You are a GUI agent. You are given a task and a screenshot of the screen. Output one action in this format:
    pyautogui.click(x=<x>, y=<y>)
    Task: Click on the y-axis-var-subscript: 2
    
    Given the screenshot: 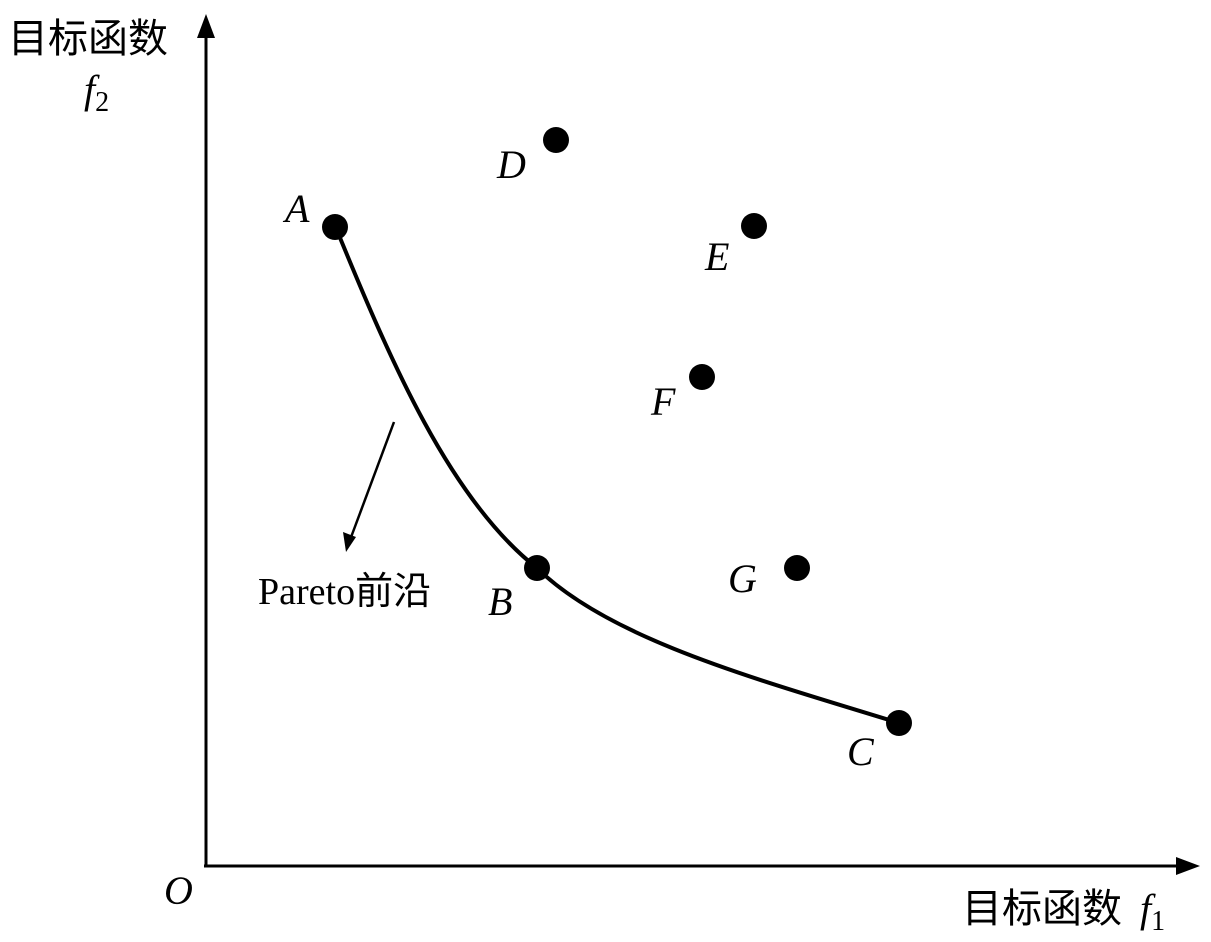 What is the action you would take?
    pyautogui.click(x=102, y=102)
    